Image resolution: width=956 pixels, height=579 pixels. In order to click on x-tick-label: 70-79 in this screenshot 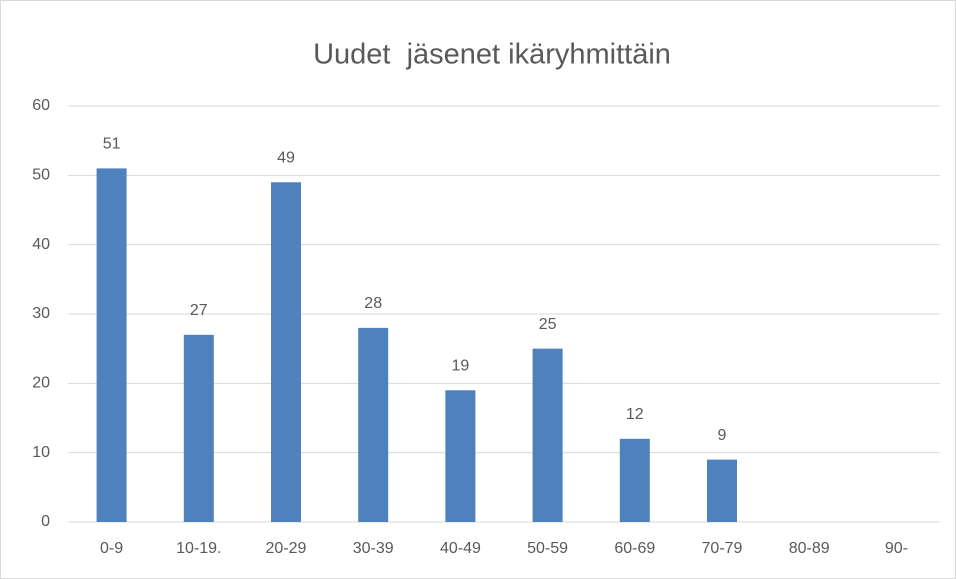, I will do `click(722, 548)`.